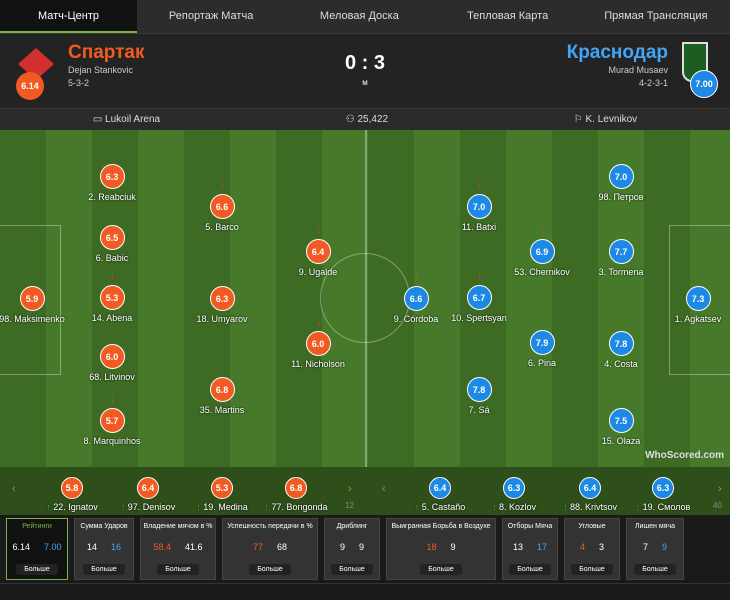 The image size is (730, 600). I want to click on player-name: 11. Batxi, so click(479, 227).